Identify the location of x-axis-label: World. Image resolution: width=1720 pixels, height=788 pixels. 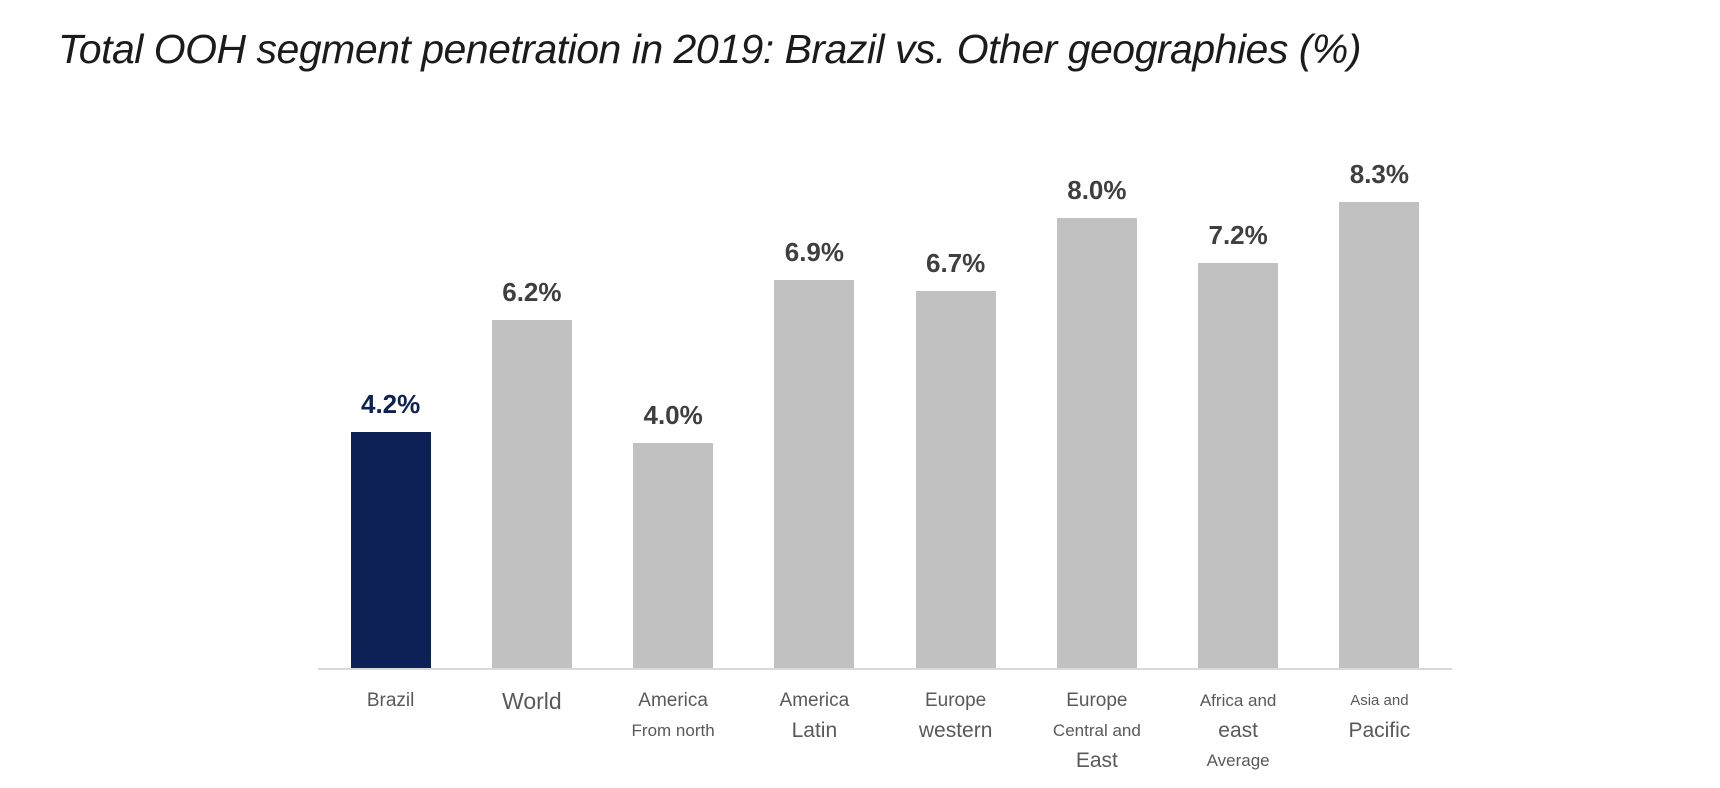
(531, 731).